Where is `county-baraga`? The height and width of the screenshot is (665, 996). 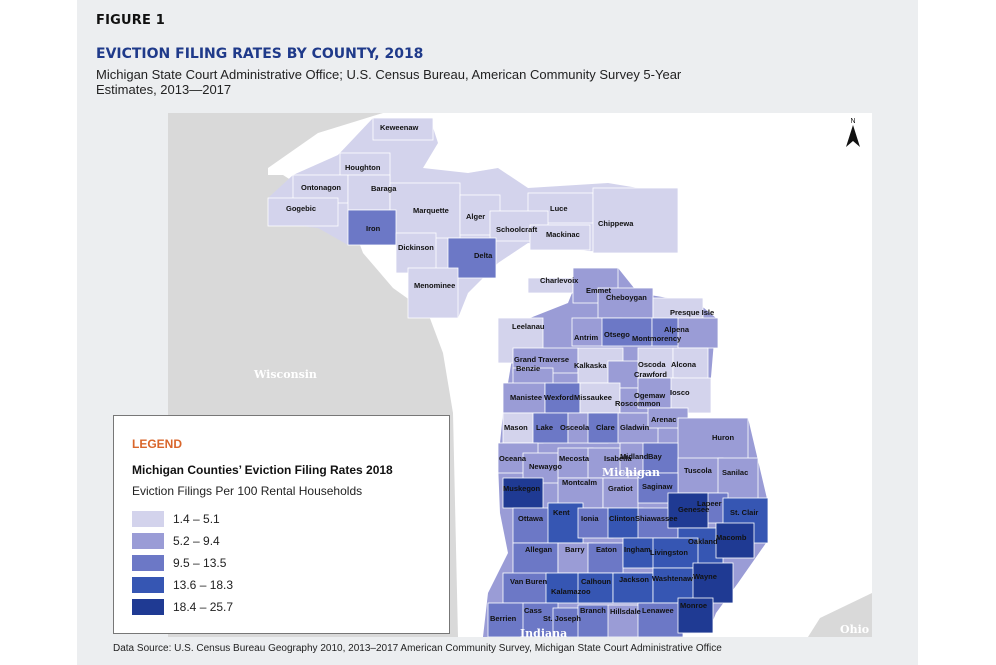 county-baraga is located at coordinates (369, 192).